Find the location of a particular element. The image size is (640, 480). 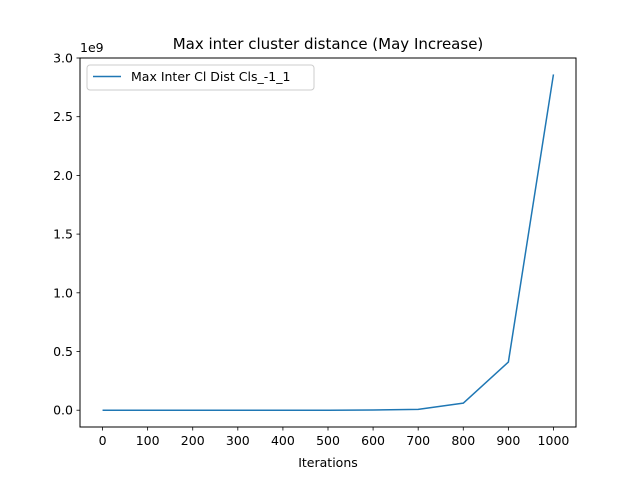

x-tick-label: 900 is located at coordinates (508, 440).